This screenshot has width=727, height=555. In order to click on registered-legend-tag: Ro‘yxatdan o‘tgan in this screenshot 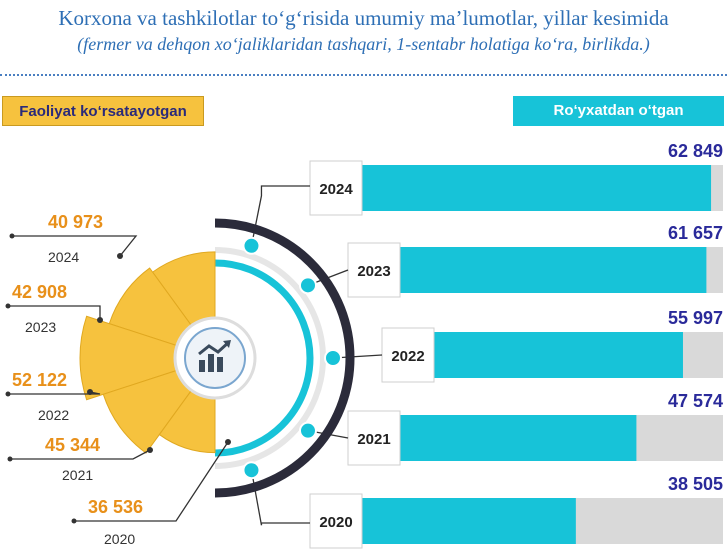, I will do `click(618, 111)`.